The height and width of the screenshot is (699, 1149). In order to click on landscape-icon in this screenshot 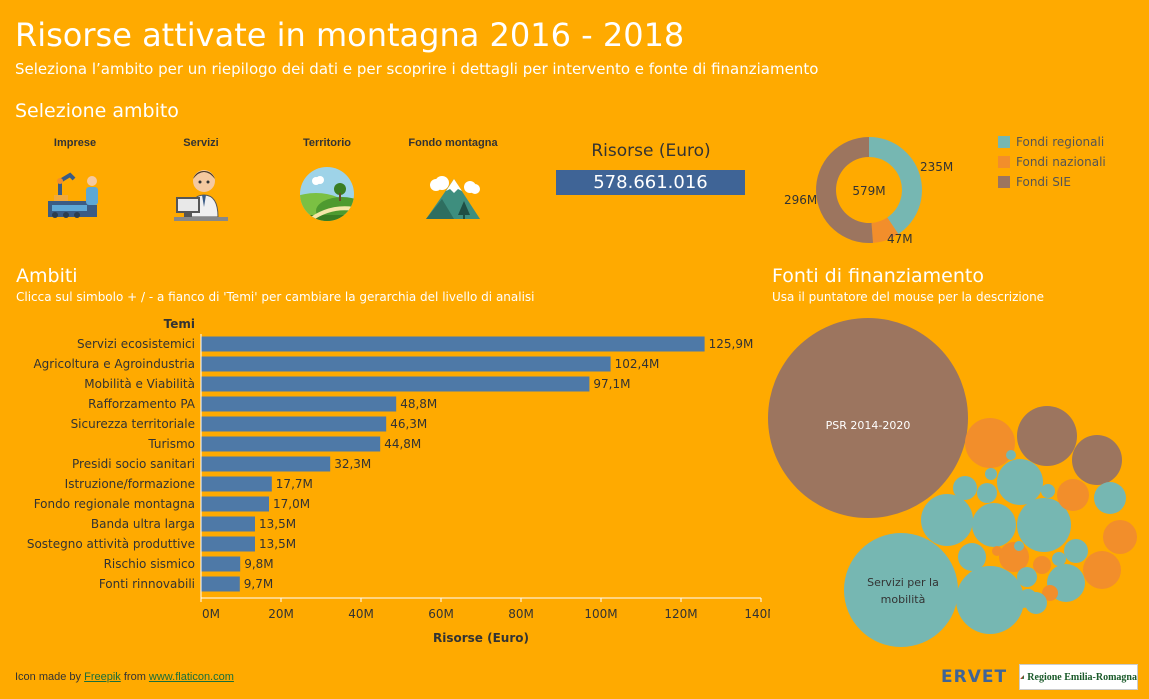, I will do `click(327, 194)`.